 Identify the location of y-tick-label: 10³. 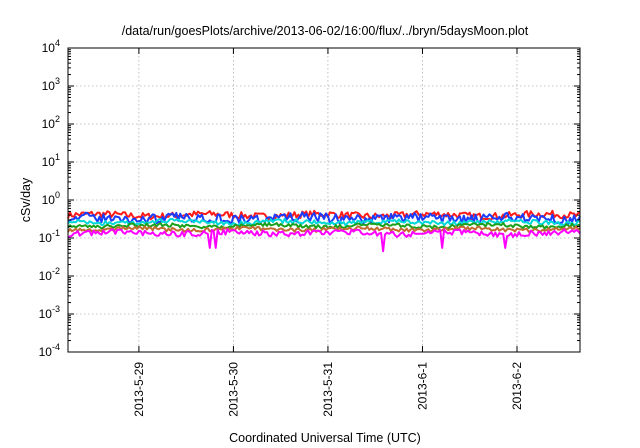
(51, 84).